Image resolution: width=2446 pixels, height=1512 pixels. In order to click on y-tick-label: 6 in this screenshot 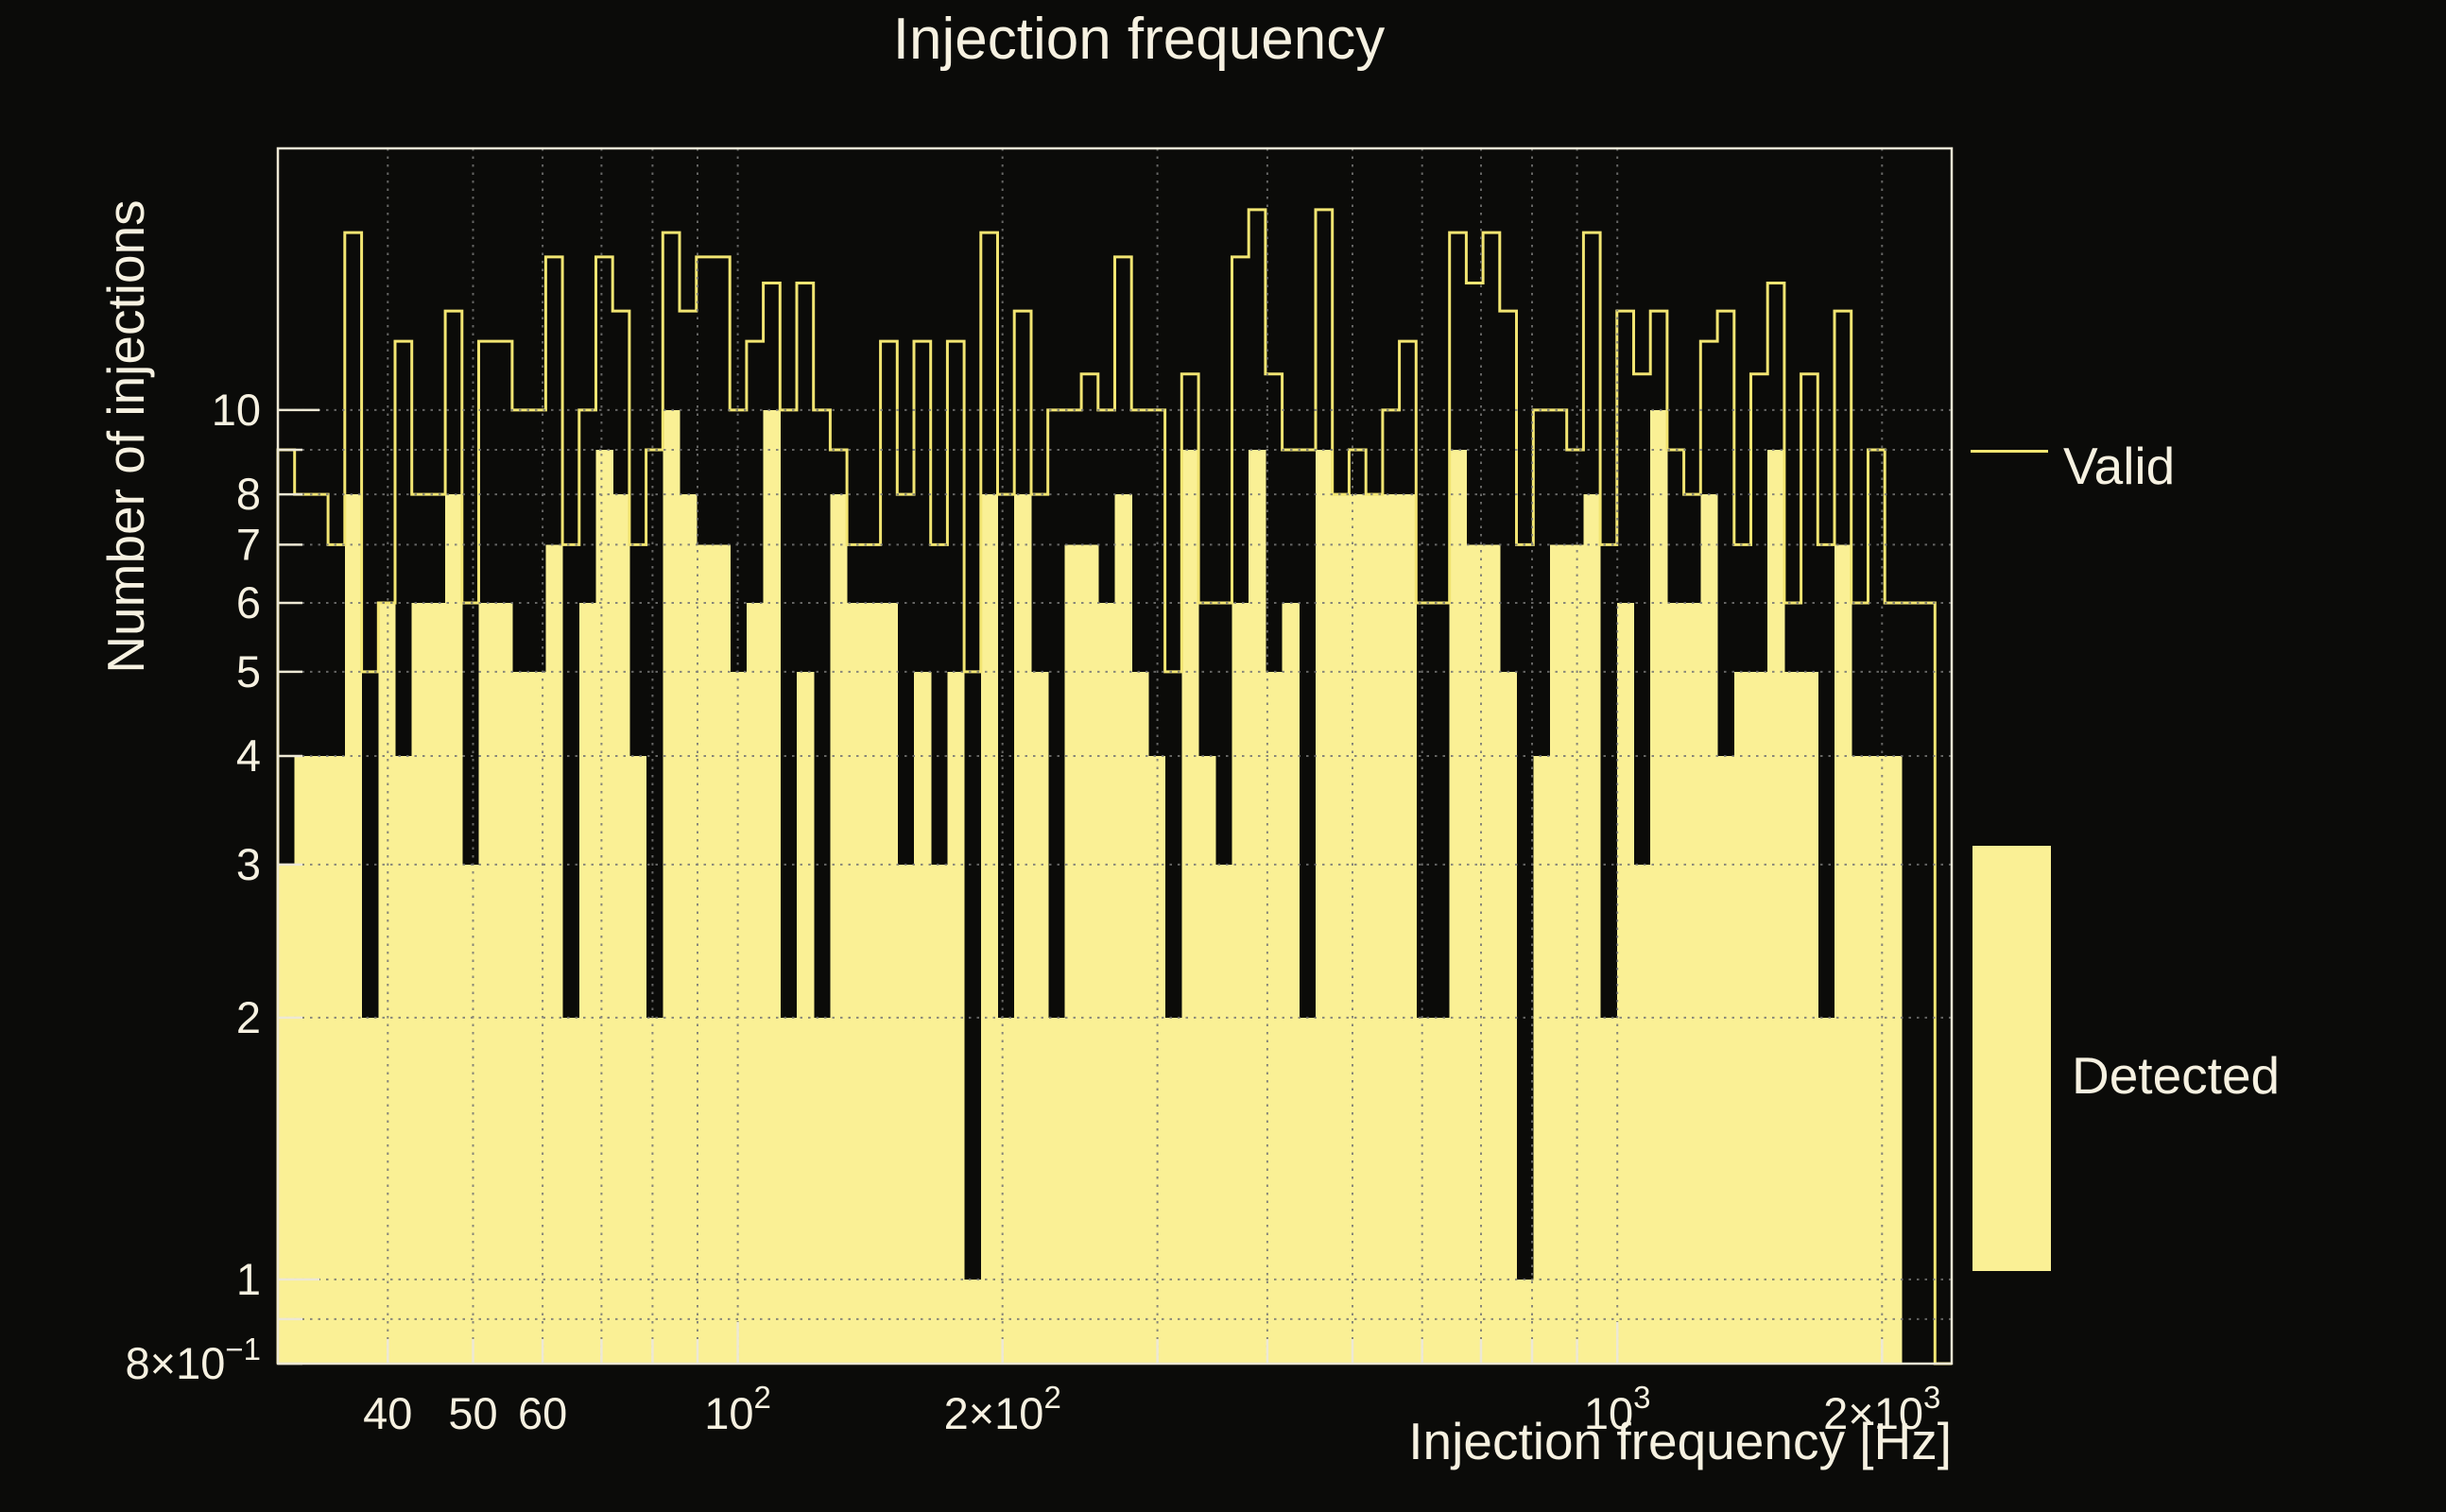, I will do `click(249, 602)`.